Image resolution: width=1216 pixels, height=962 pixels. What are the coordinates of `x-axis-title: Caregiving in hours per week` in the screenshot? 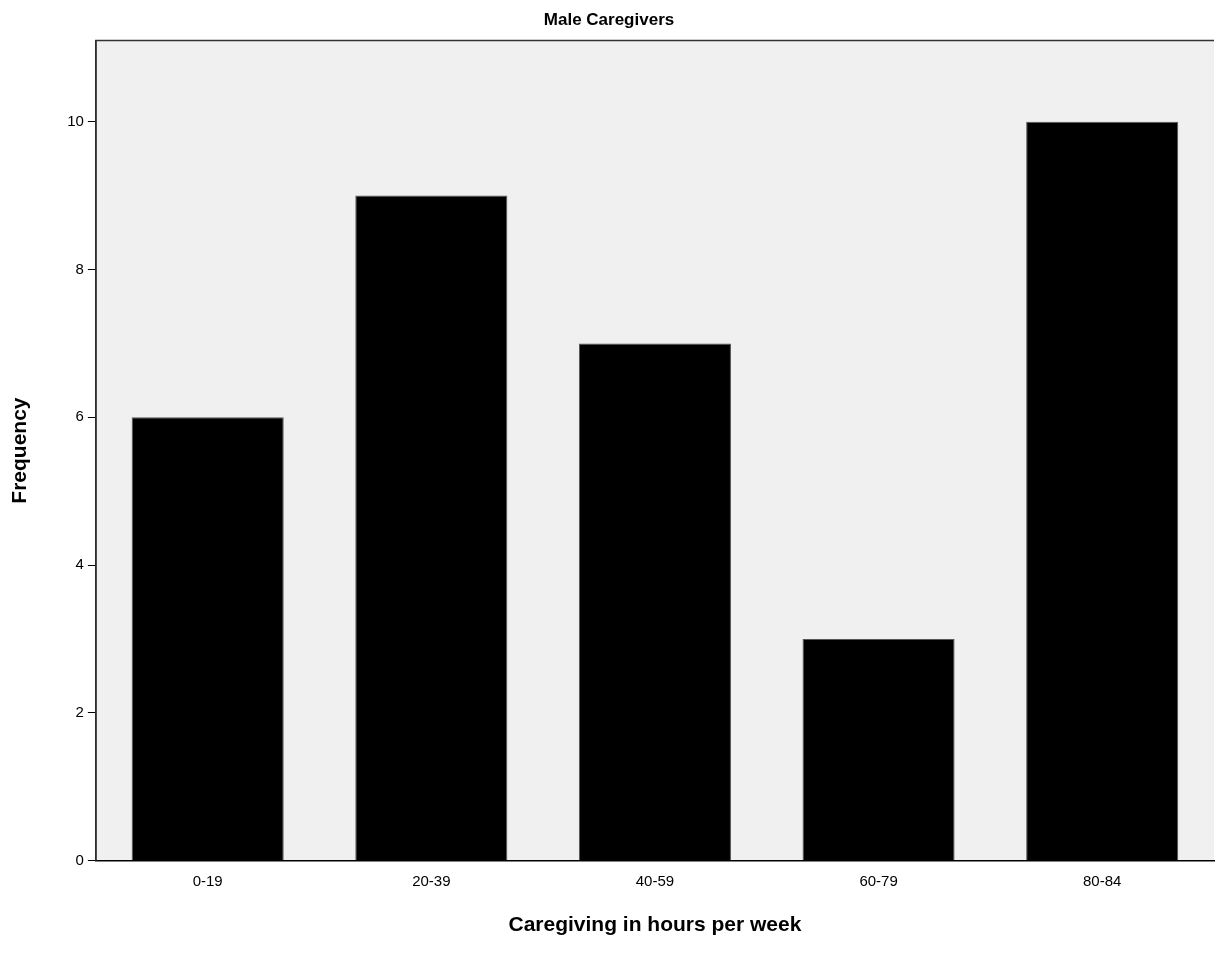 It's located at (655, 924).